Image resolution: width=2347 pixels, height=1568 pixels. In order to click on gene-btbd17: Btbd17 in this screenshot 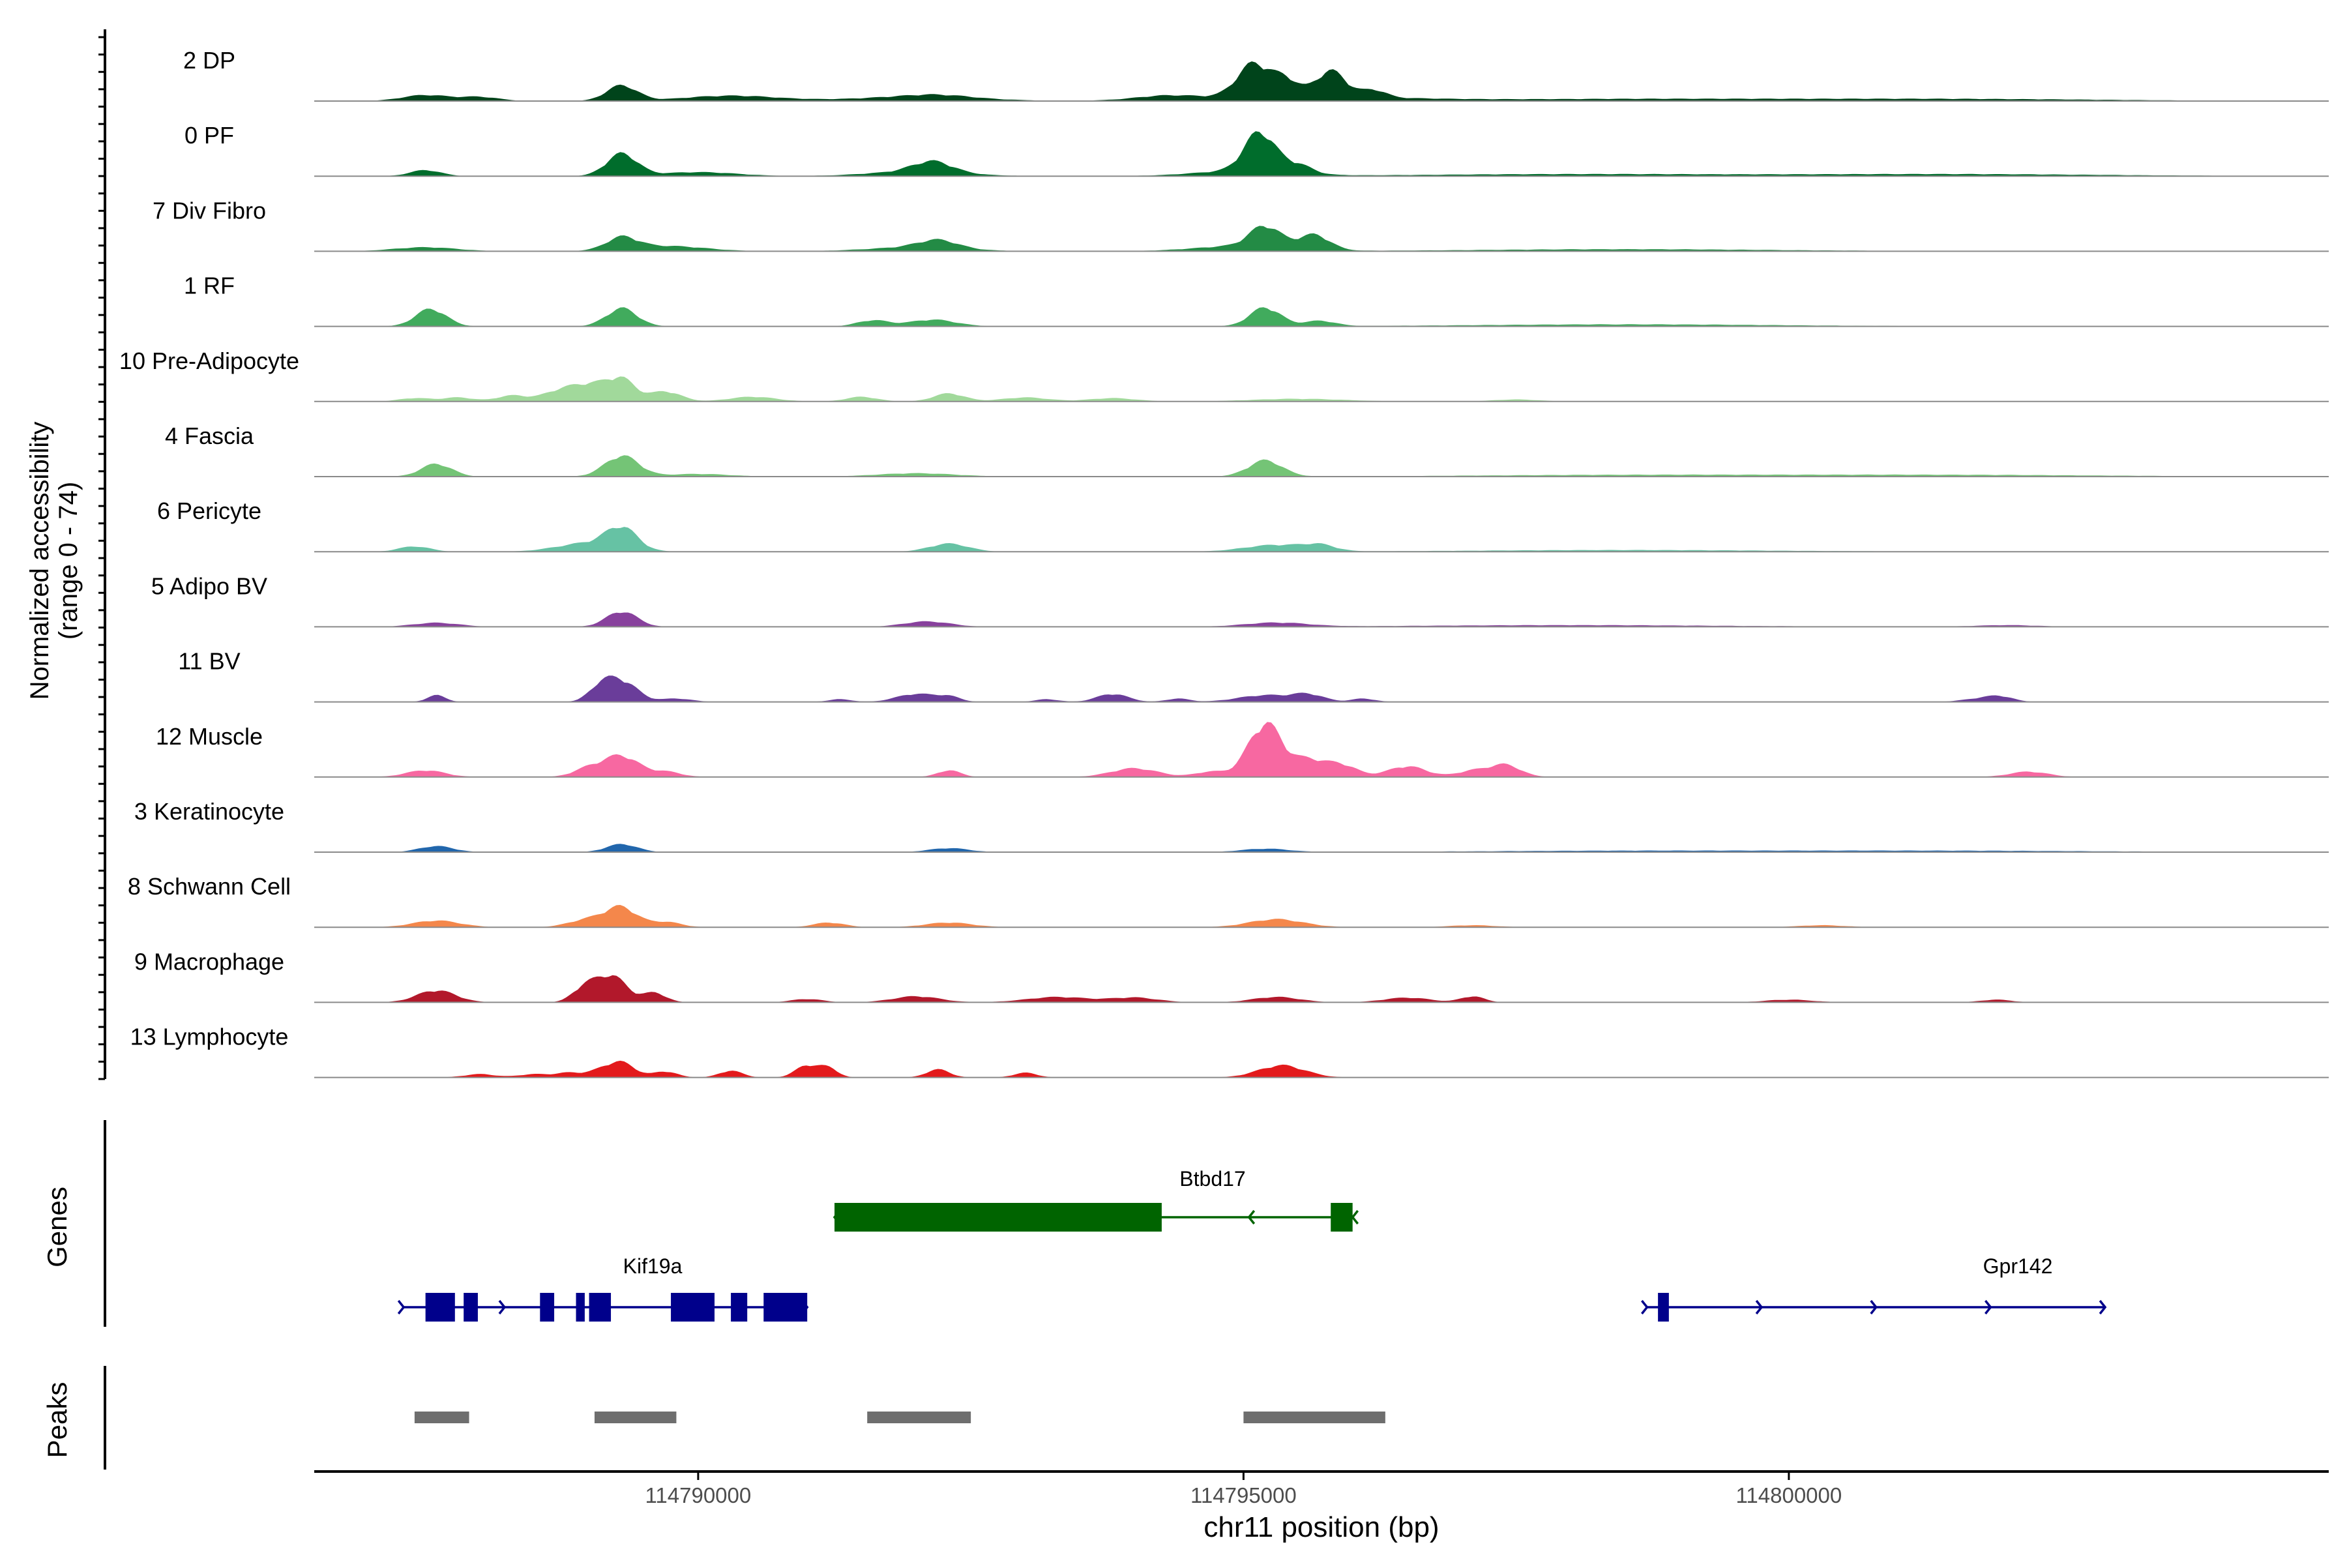, I will do `click(1096, 1200)`.